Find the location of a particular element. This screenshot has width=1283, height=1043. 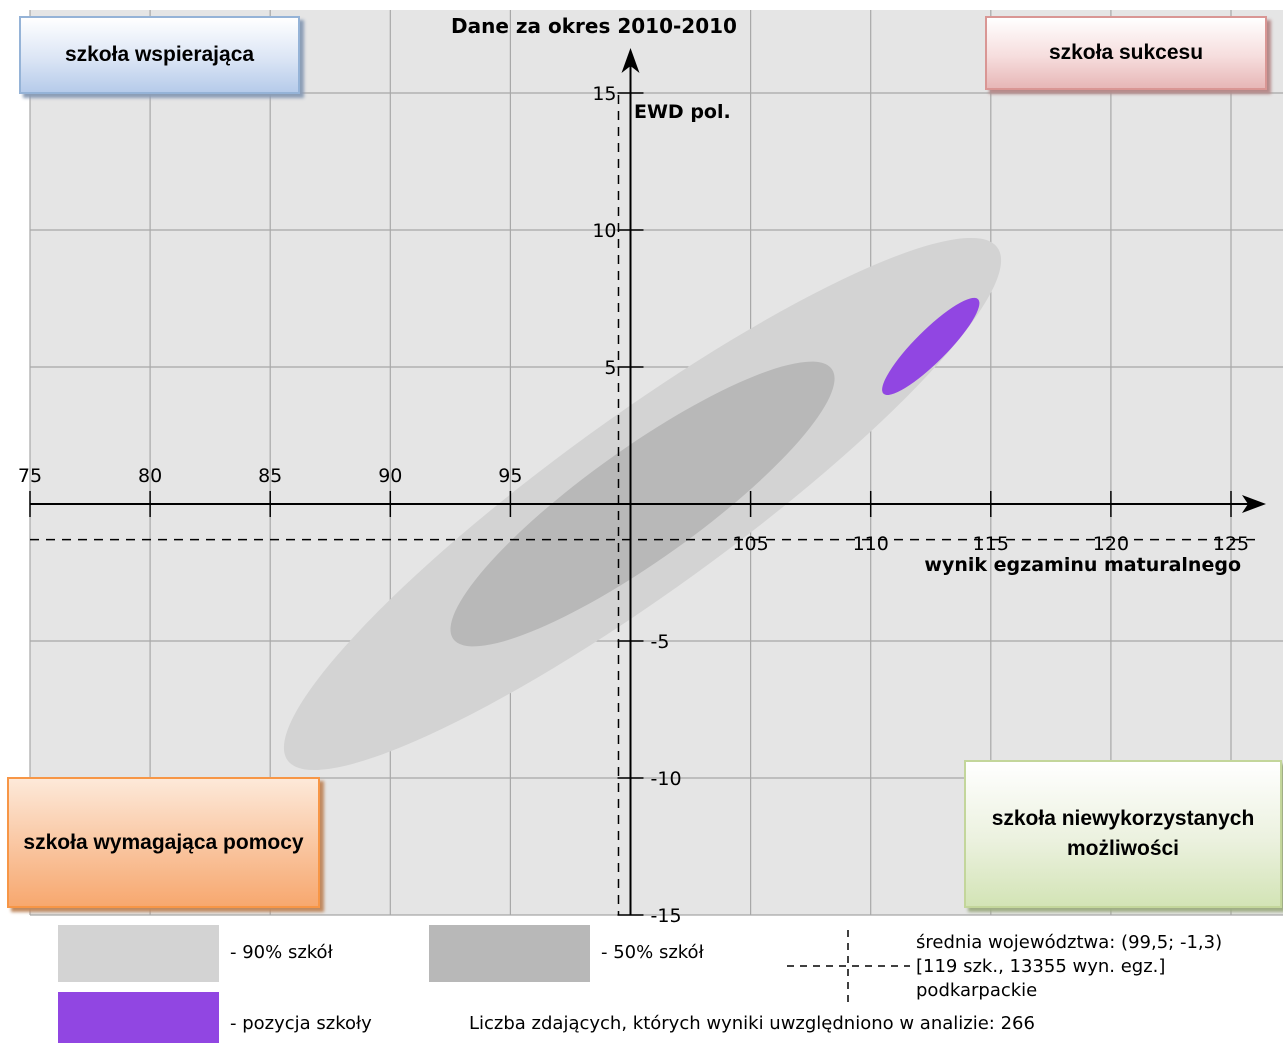

legend-label-school: - pozycja szkoły is located at coordinates (301, 1023).